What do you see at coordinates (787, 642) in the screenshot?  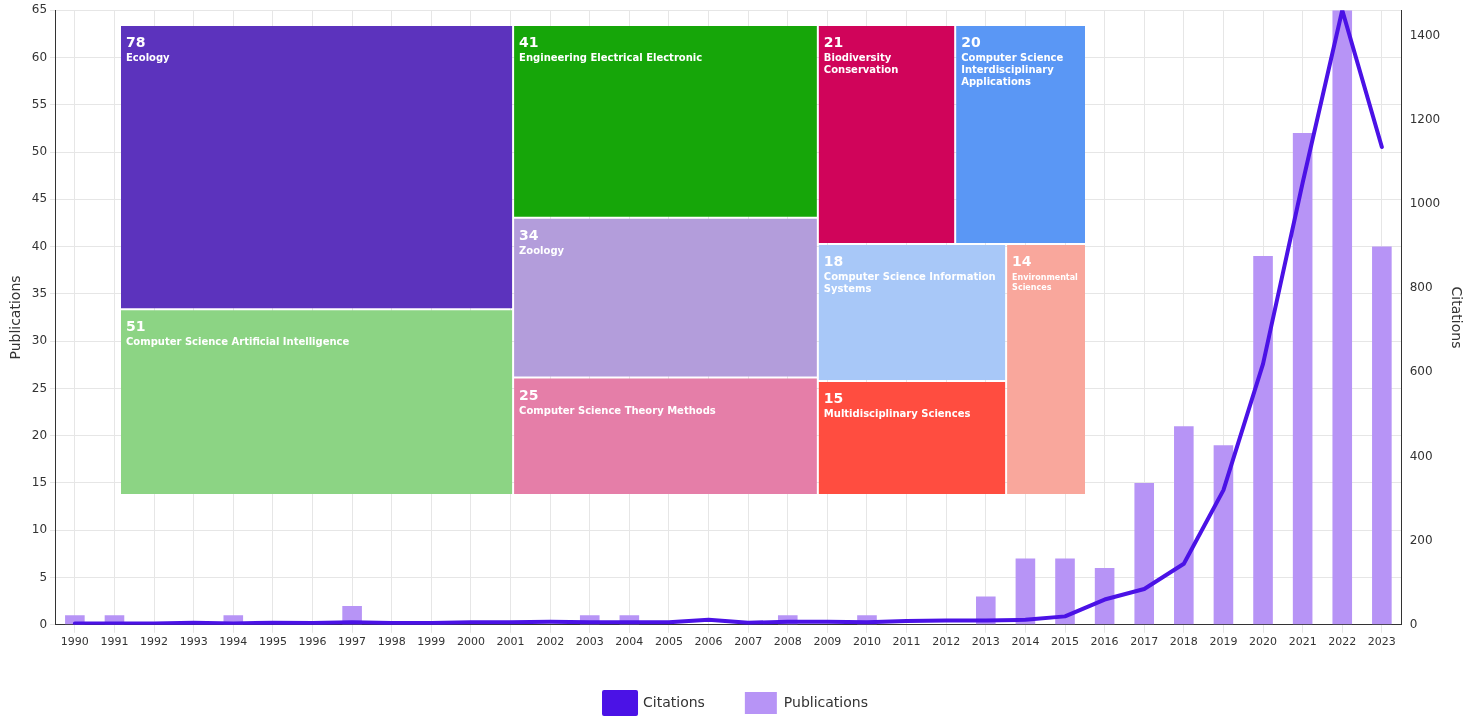 I see `x-tick-label: 2008` at bounding box center [787, 642].